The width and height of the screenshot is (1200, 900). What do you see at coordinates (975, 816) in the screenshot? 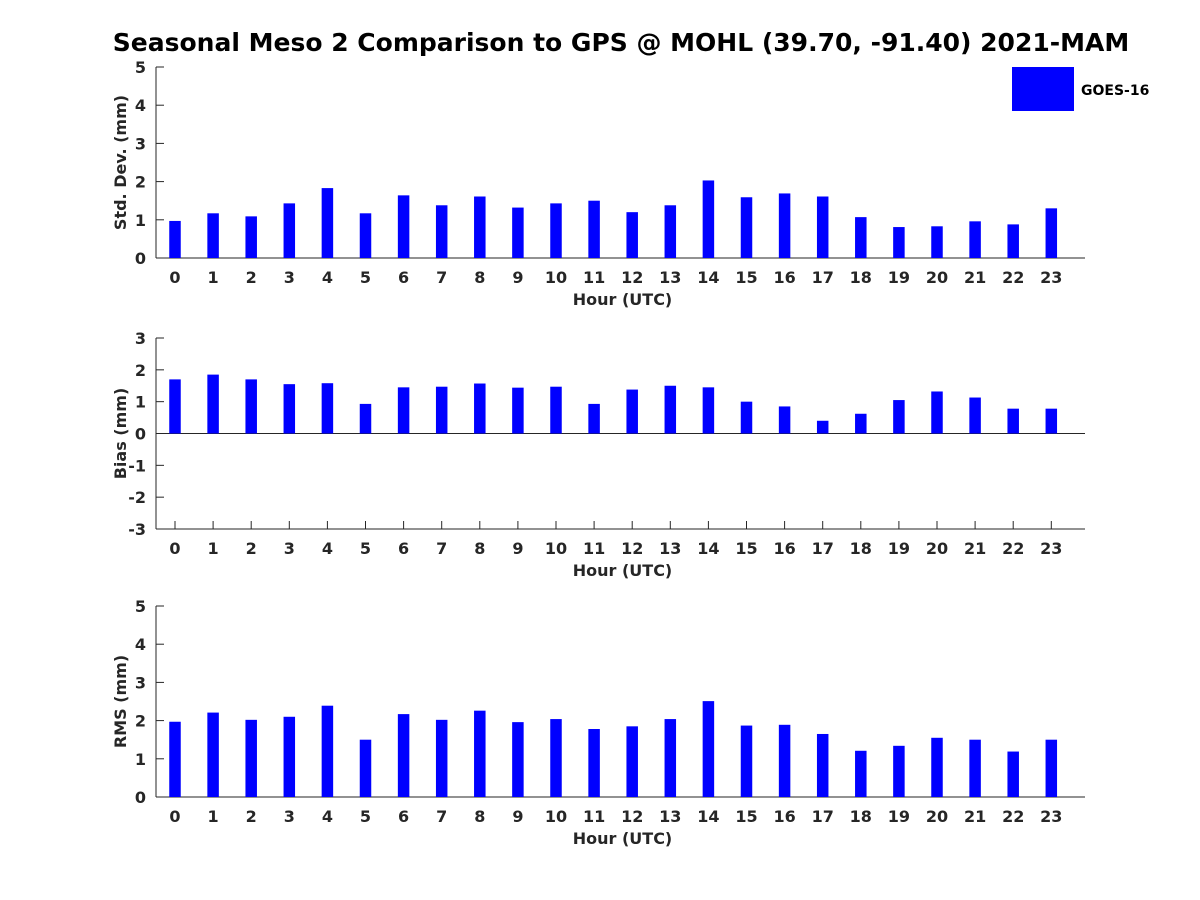
I see `rms-x-tick-label: 21` at bounding box center [975, 816].